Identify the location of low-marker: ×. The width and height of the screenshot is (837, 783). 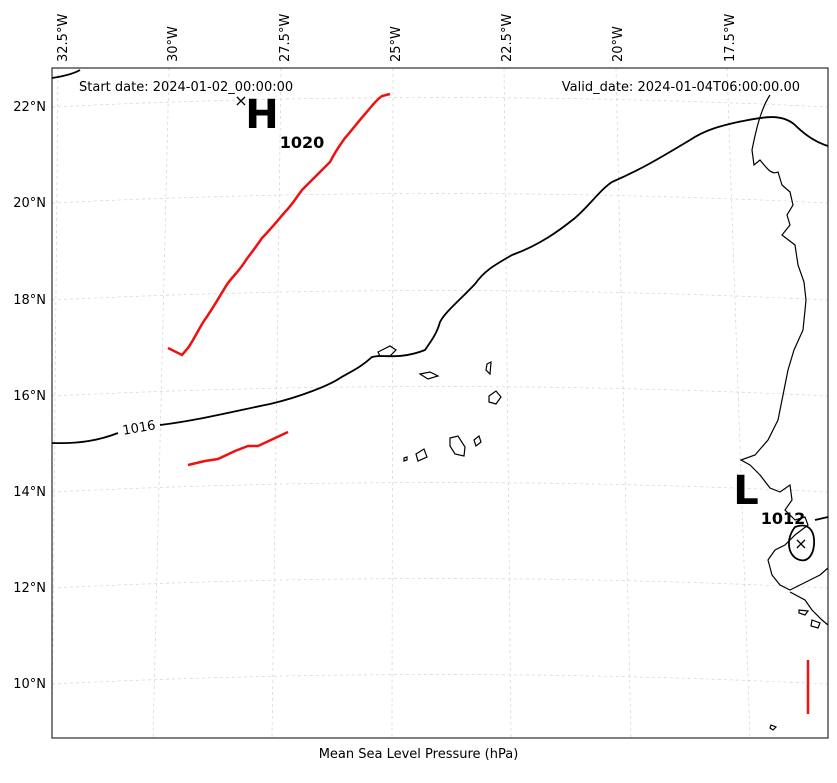
(800, 543).